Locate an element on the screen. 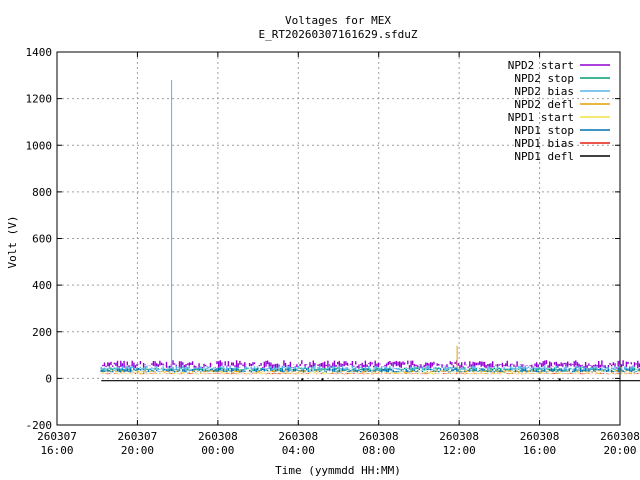  series-npd1-bias is located at coordinates (369, 374).